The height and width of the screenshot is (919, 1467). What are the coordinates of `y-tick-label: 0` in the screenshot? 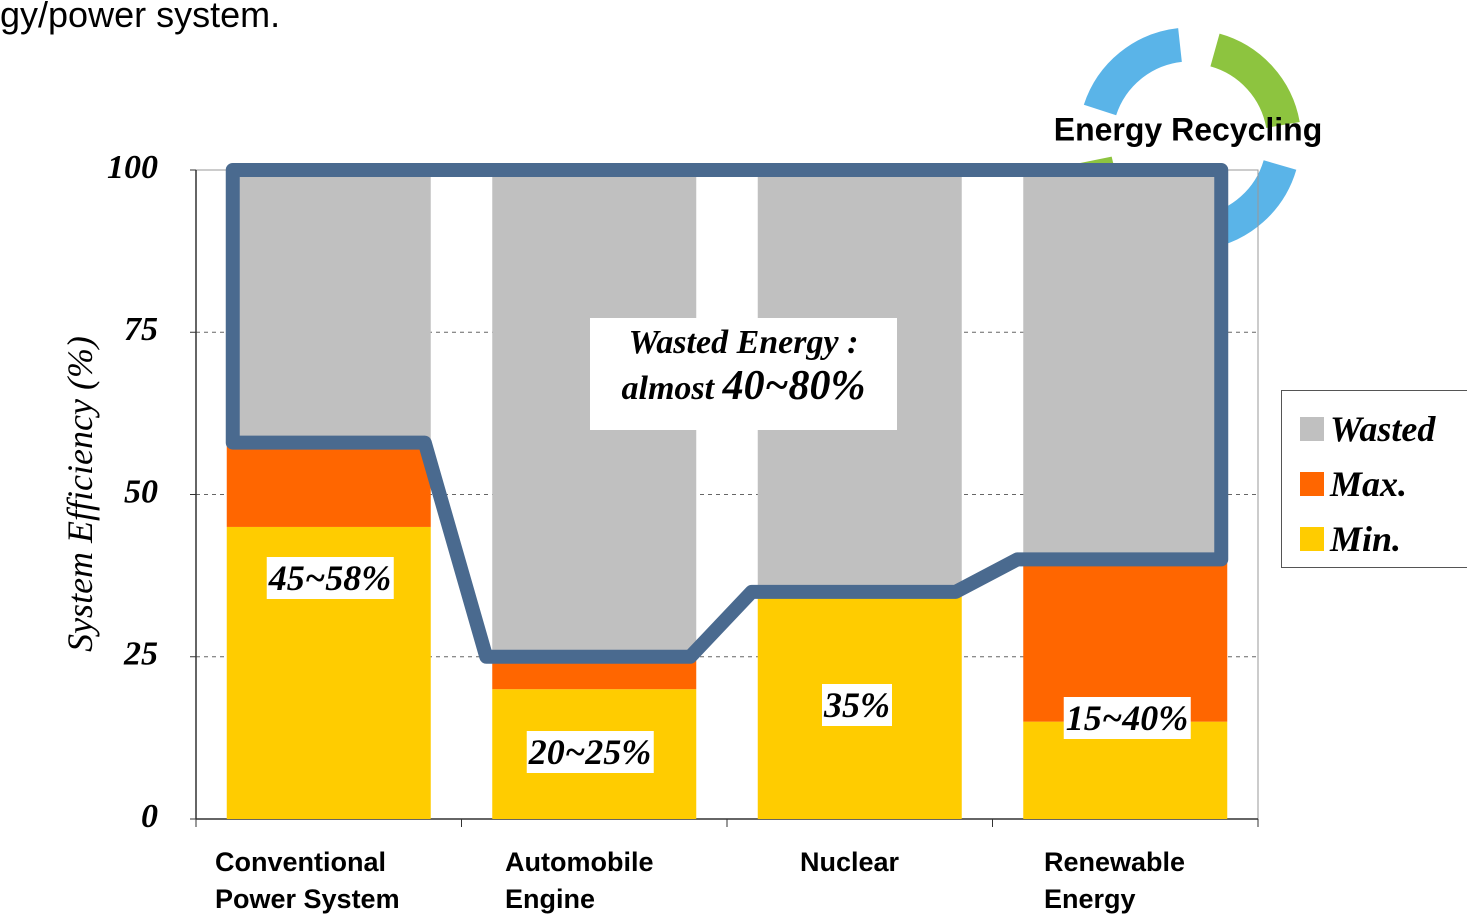 It's located at (149, 816).